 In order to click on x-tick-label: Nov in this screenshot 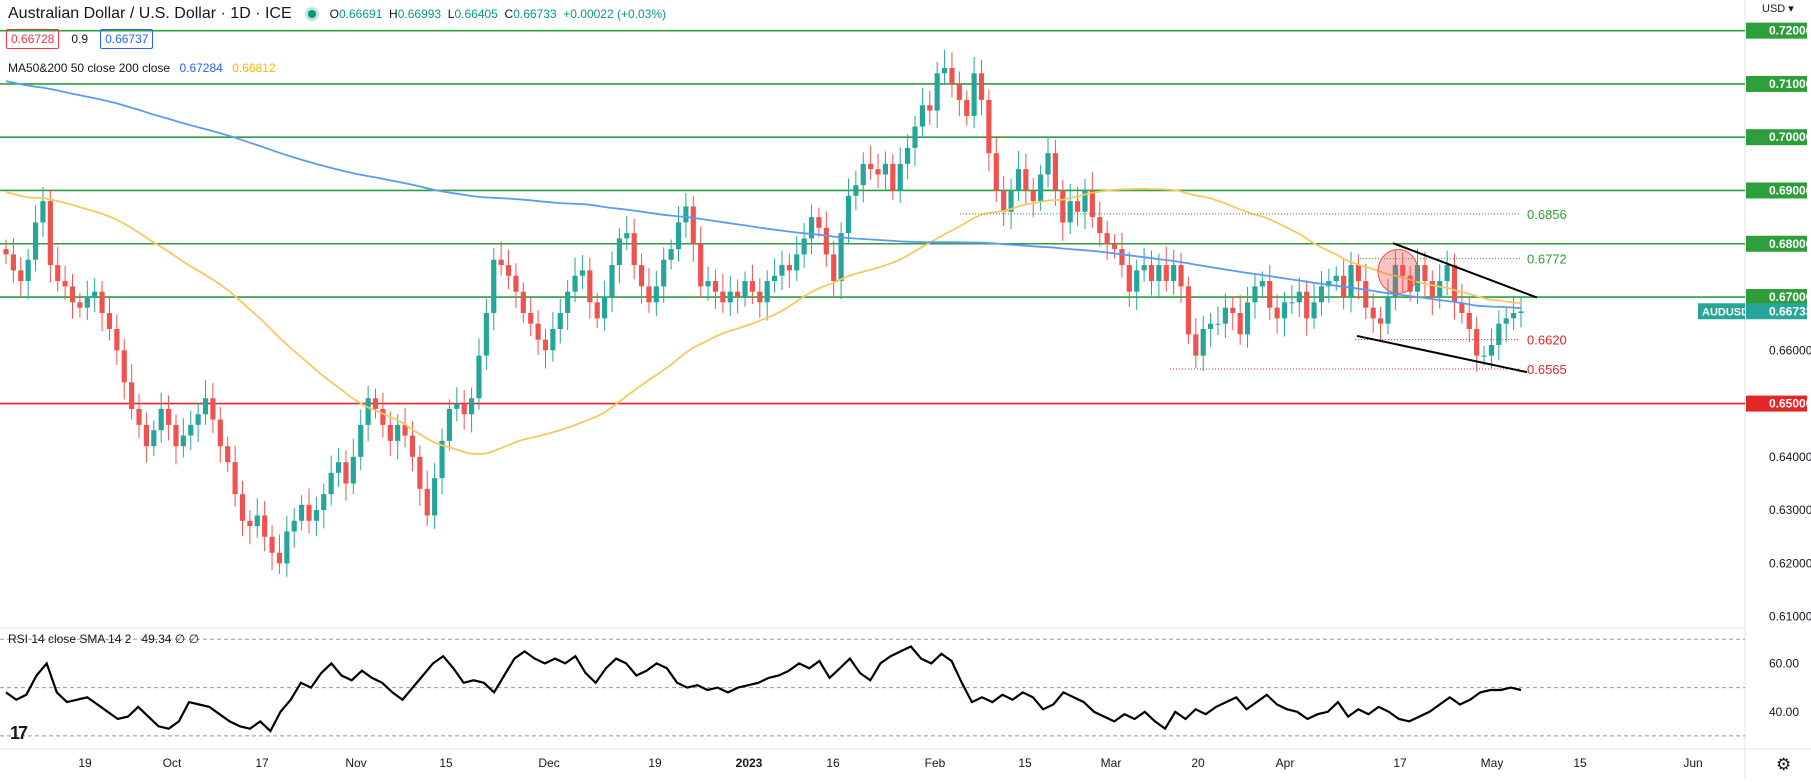, I will do `click(355, 763)`.